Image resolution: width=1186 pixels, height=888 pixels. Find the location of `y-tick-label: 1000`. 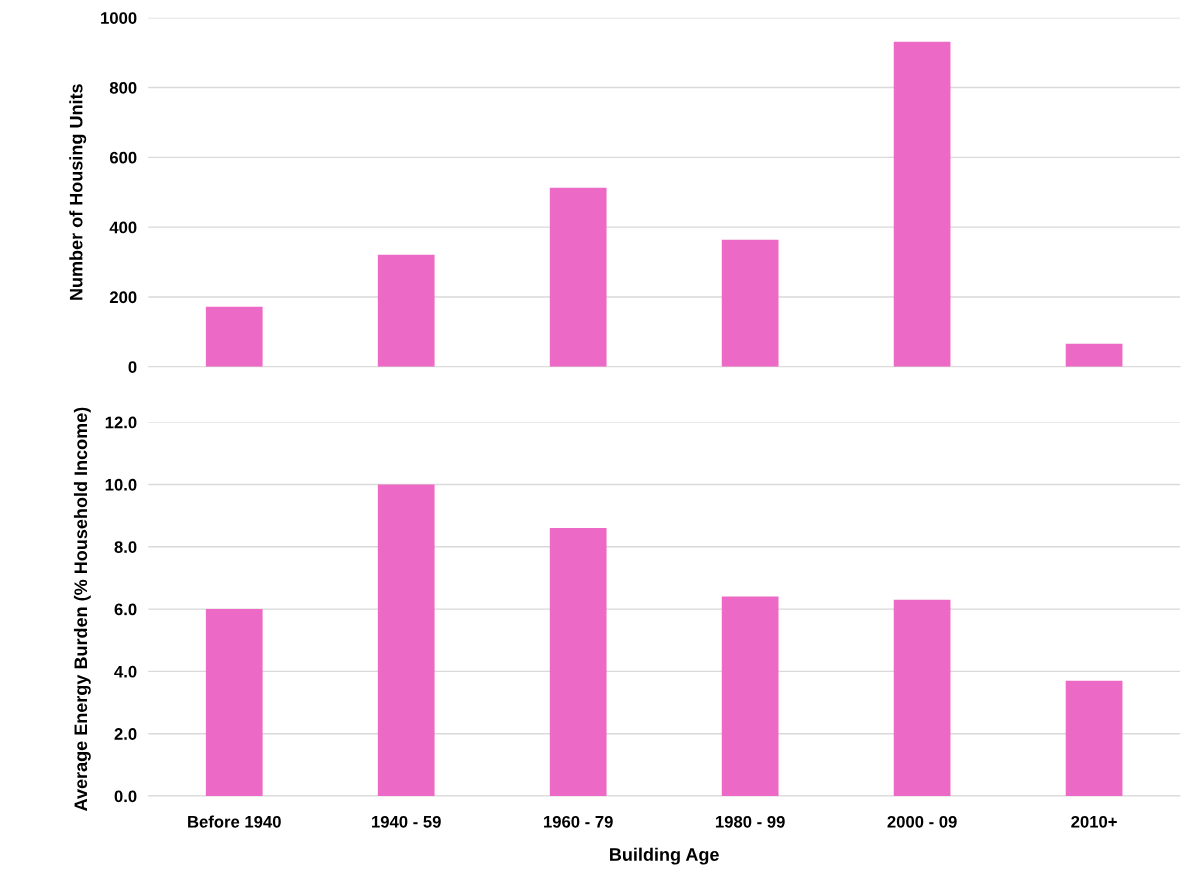

y-tick-label: 1000 is located at coordinates (119, 18).